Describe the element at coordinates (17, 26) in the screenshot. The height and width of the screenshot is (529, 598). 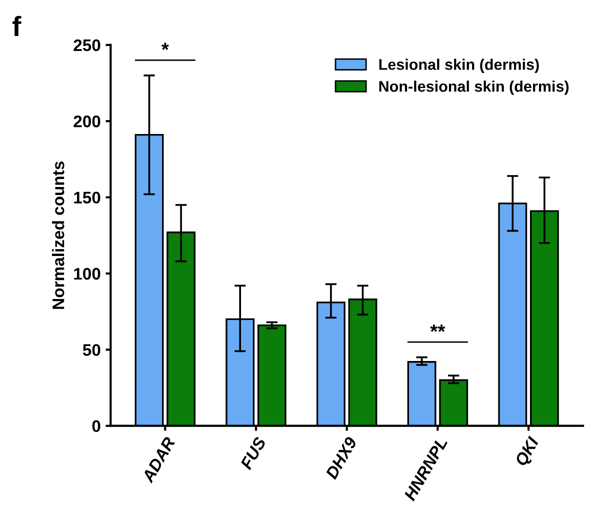
I see `text: f` at that location.